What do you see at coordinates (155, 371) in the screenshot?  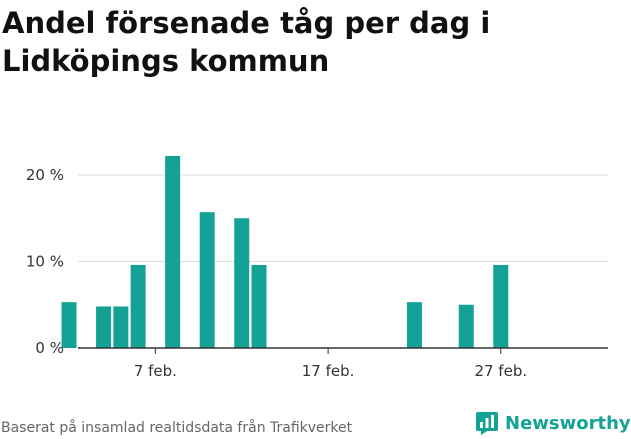 I see `x-tick-label: 7 feb.` at bounding box center [155, 371].